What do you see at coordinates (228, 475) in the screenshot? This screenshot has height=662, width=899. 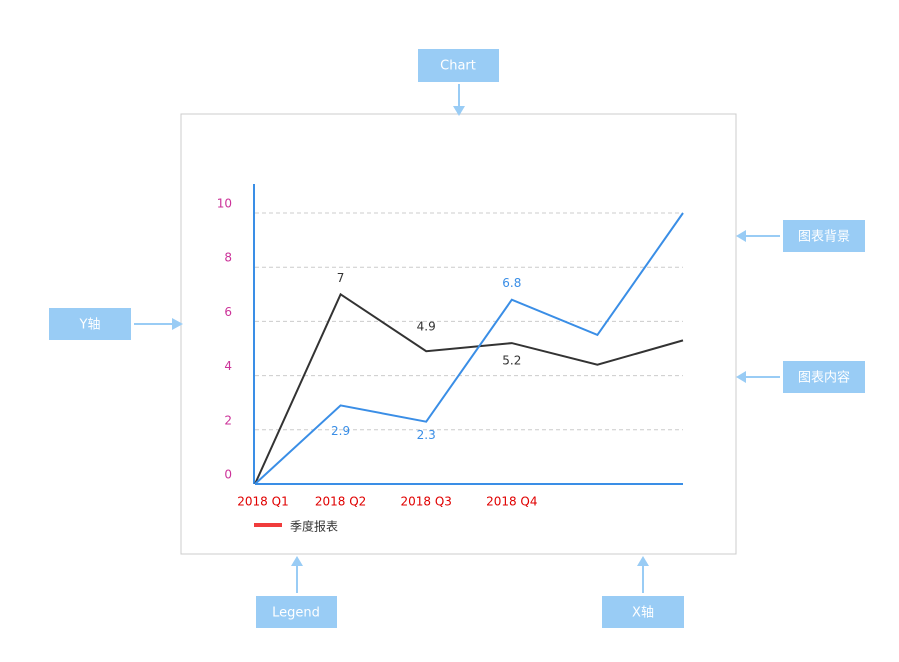 I see `y-tick-label: 0` at bounding box center [228, 475].